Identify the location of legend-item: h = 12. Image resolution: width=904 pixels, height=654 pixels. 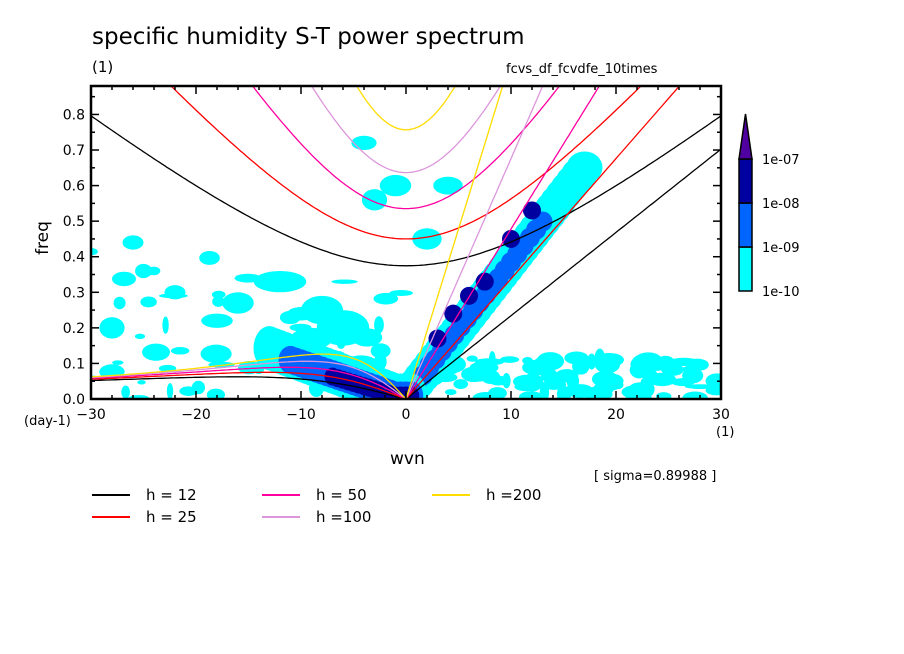
(144, 495).